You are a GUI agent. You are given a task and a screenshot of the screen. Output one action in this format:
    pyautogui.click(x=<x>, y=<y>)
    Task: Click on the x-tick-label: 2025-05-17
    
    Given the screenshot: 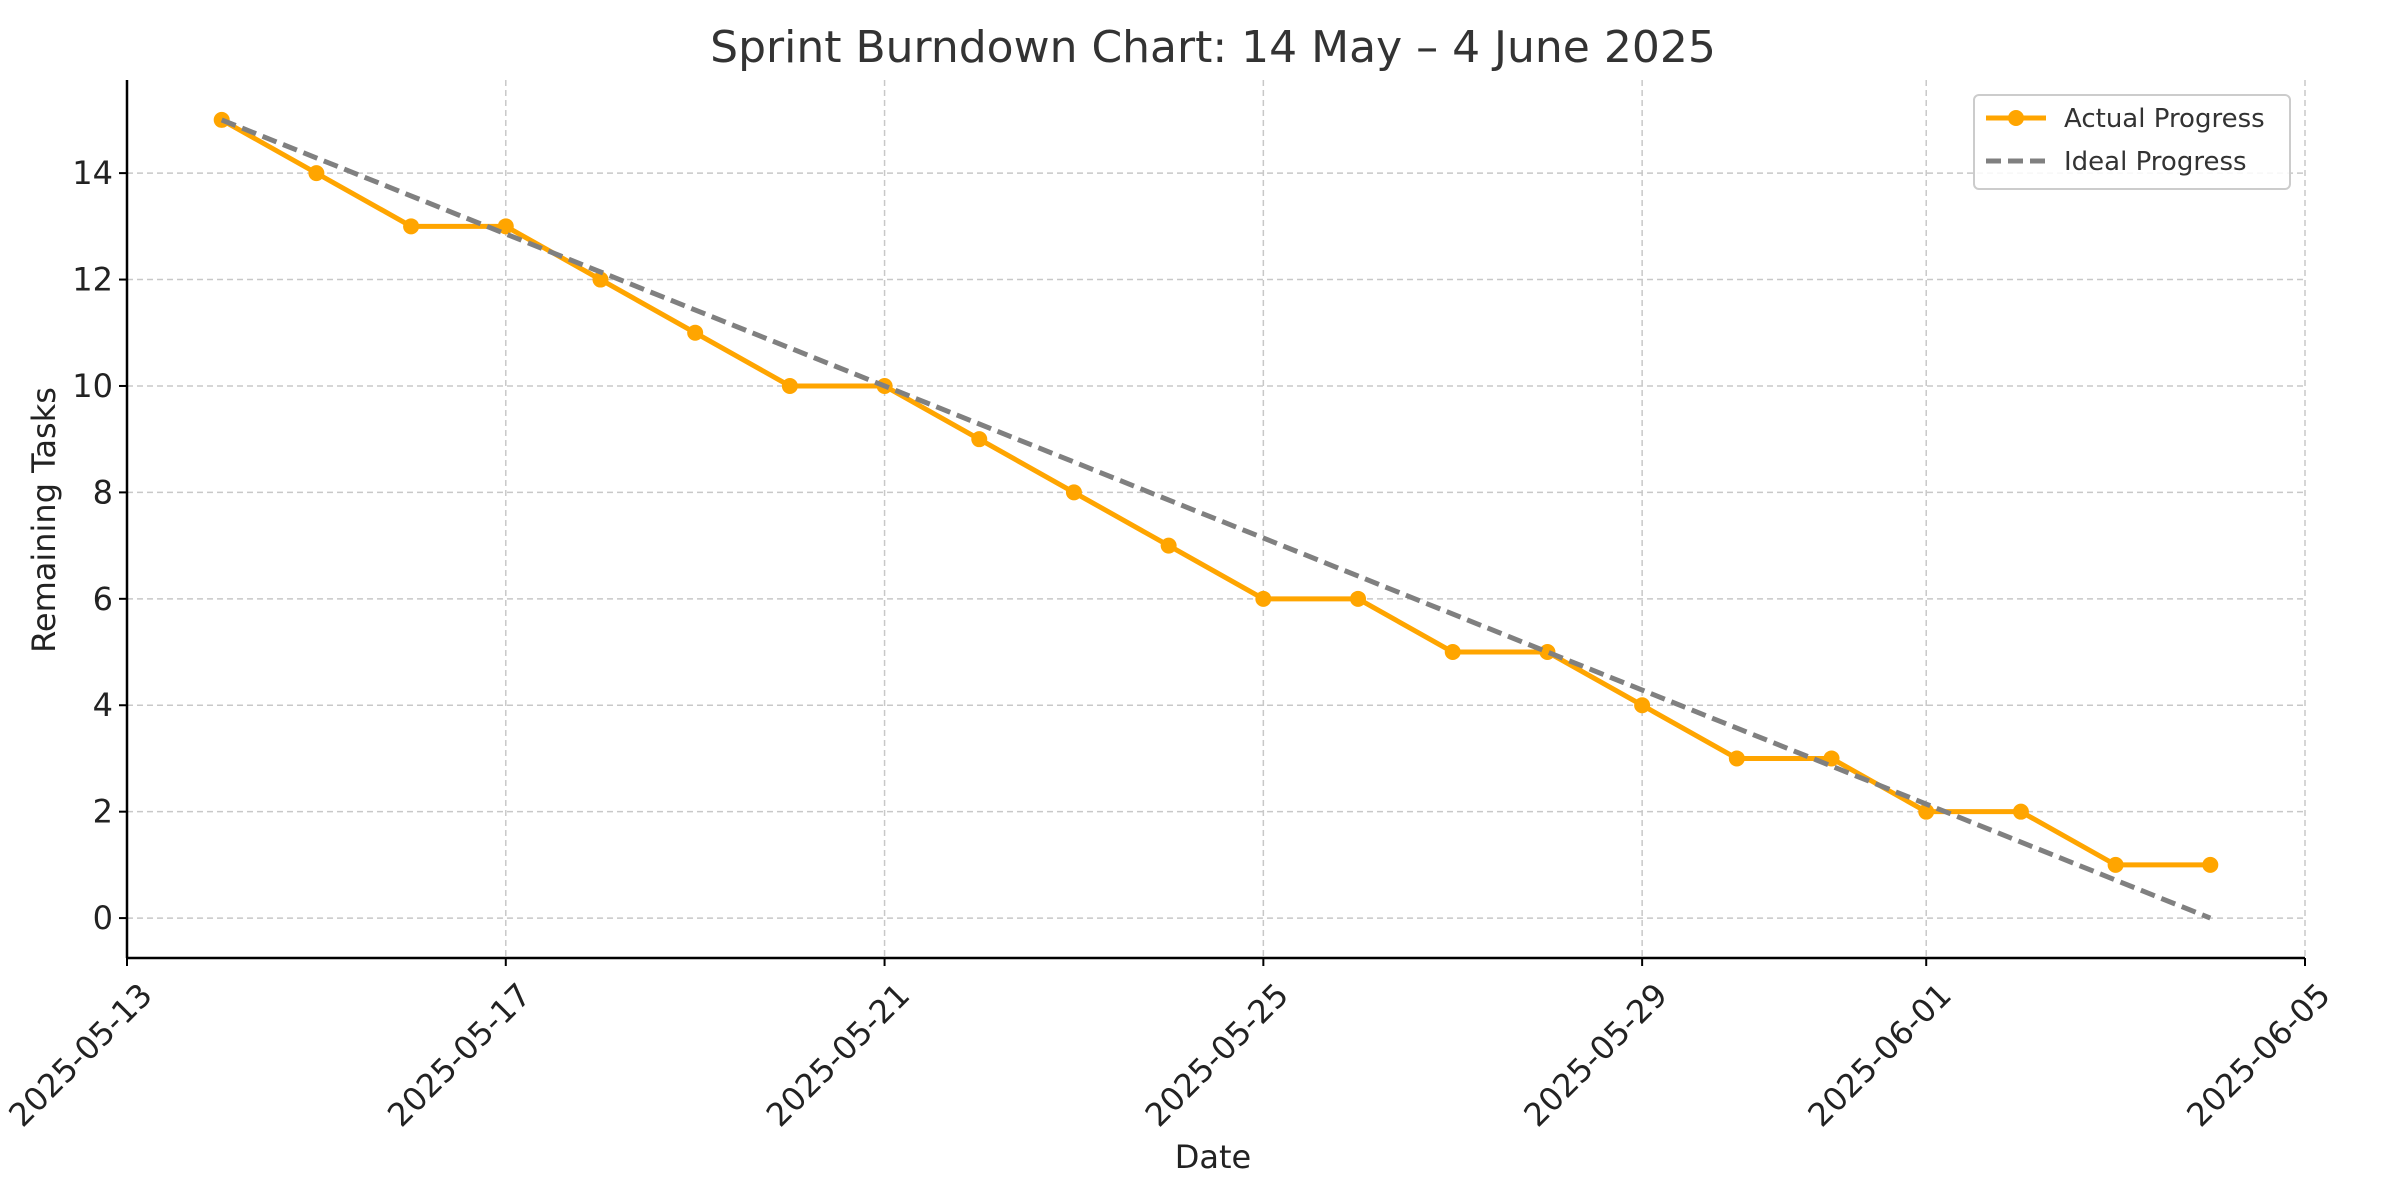 What is the action you would take?
    pyautogui.click(x=459, y=1055)
    